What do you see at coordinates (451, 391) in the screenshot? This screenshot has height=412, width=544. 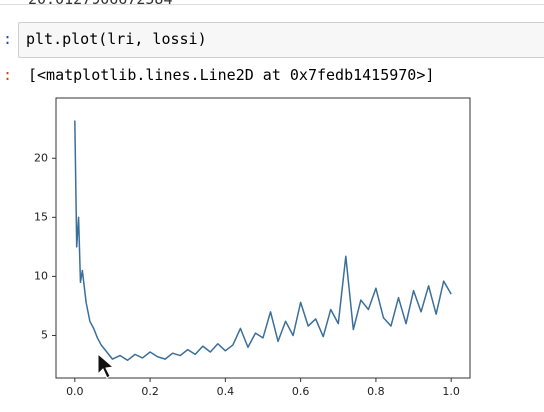 I see `x-tick-label: 1.0` at bounding box center [451, 391].